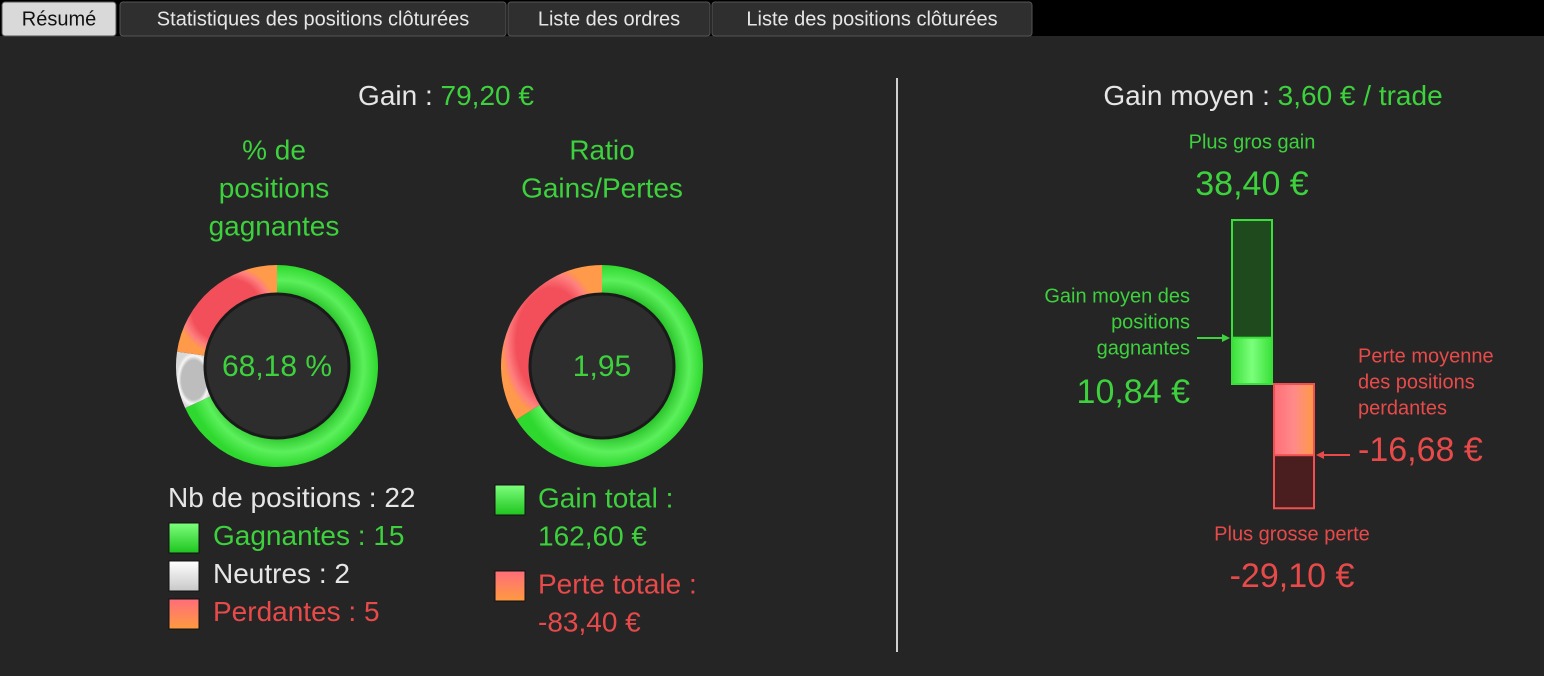 Image resolution: width=1544 pixels, height=676 pixels. Describe the element at coordinates (1420, 450) in the screenshot. I see `avg-loss-value: -16,68 €` at that location.